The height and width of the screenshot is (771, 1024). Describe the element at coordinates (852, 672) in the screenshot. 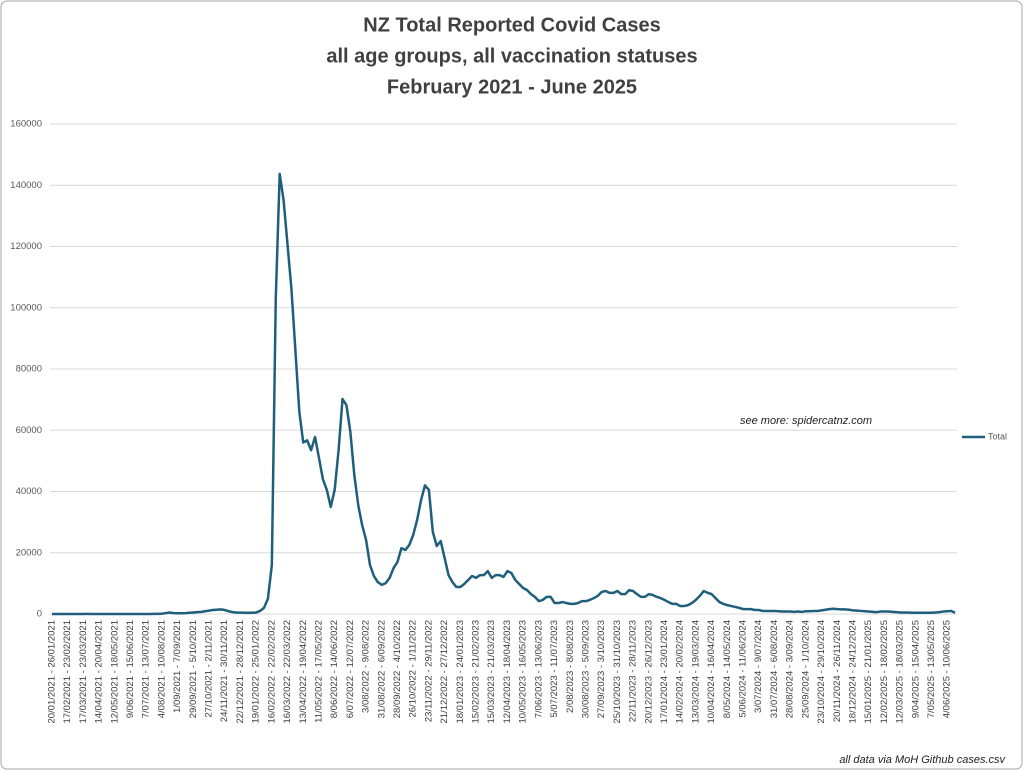

I see `x-tick-label: 18/12/2024 - 24/12/2024` at that location.